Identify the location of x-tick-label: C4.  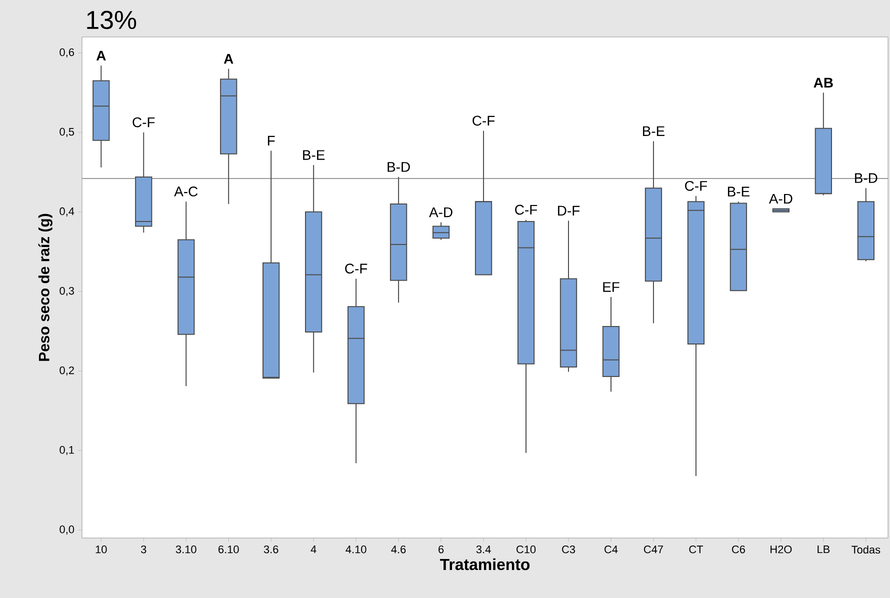
(611, 550).